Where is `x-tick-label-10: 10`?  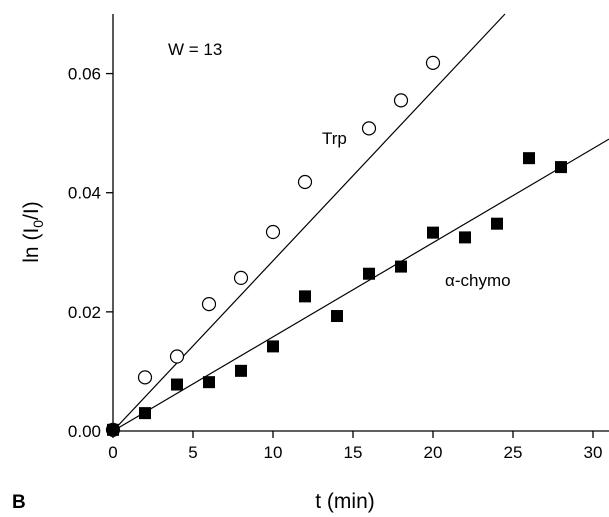 x-tick-label-10: 10 is located at coordinates (273, 452).